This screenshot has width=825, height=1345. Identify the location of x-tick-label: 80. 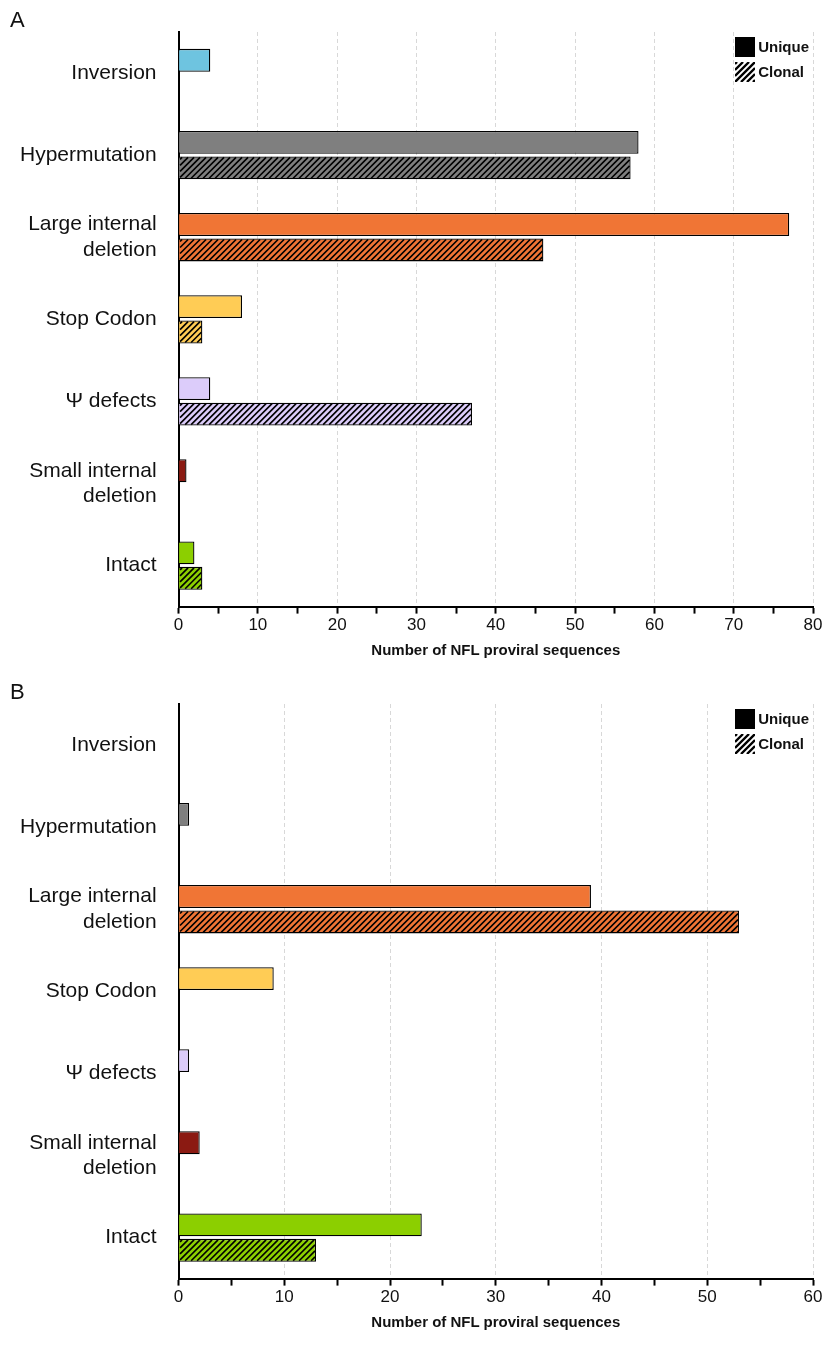
(813, 625).